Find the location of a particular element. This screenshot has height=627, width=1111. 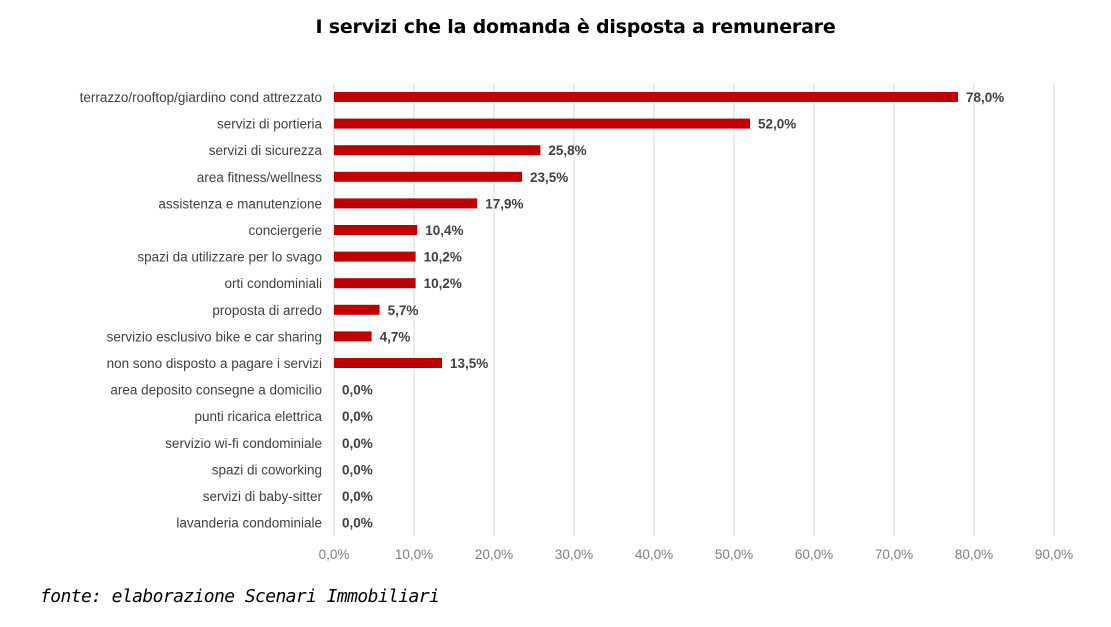

category-label: spazi da utilizzare per lo svago is located at coordinates (229, 257).